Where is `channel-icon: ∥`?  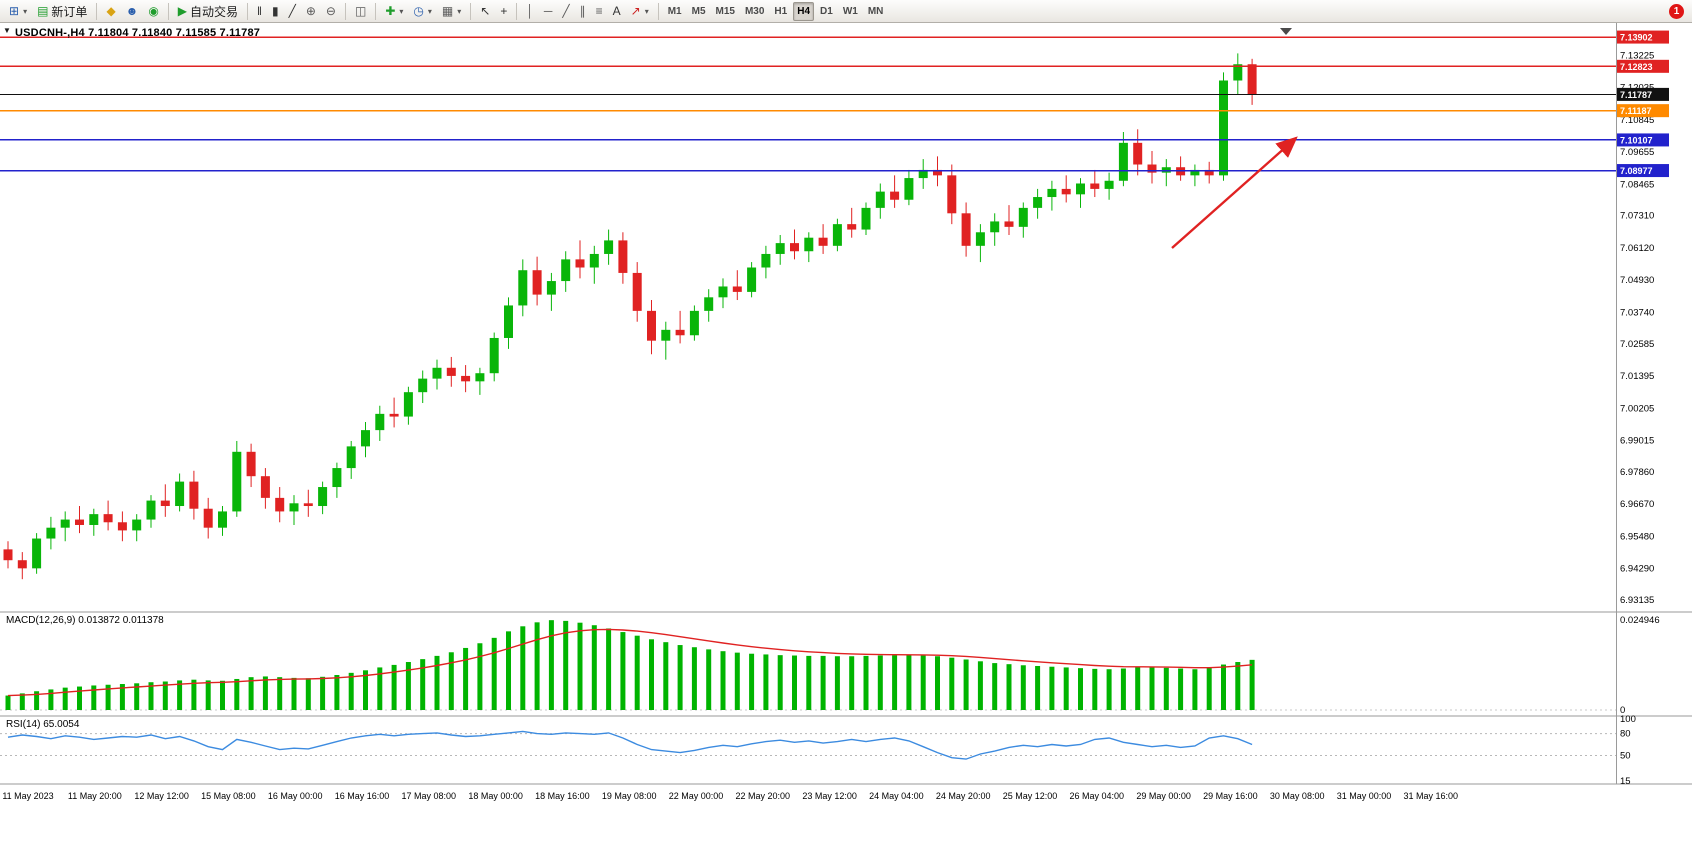
channel-icon: ∥ is located at coordinates (582, 11).